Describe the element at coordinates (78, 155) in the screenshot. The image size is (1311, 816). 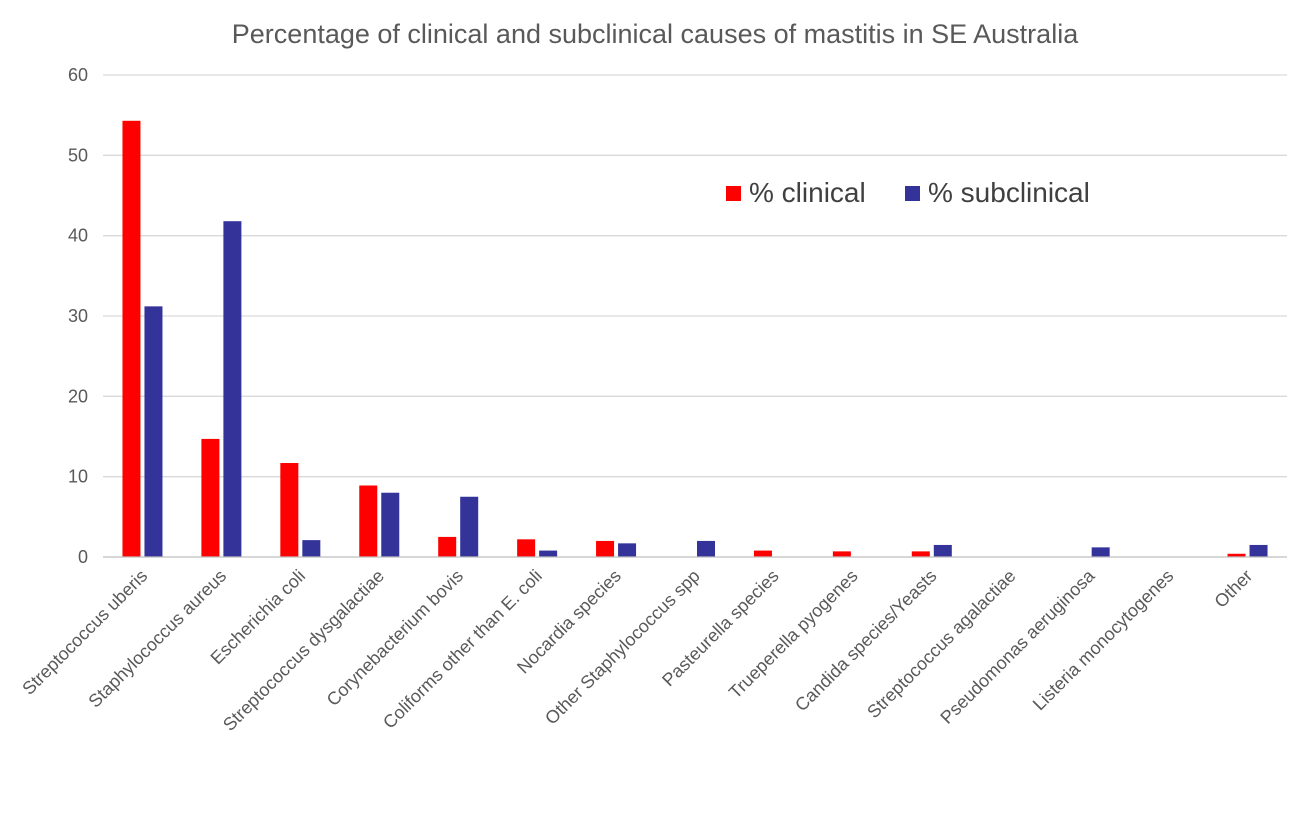
I see `y-tick-label: 50` at that location.